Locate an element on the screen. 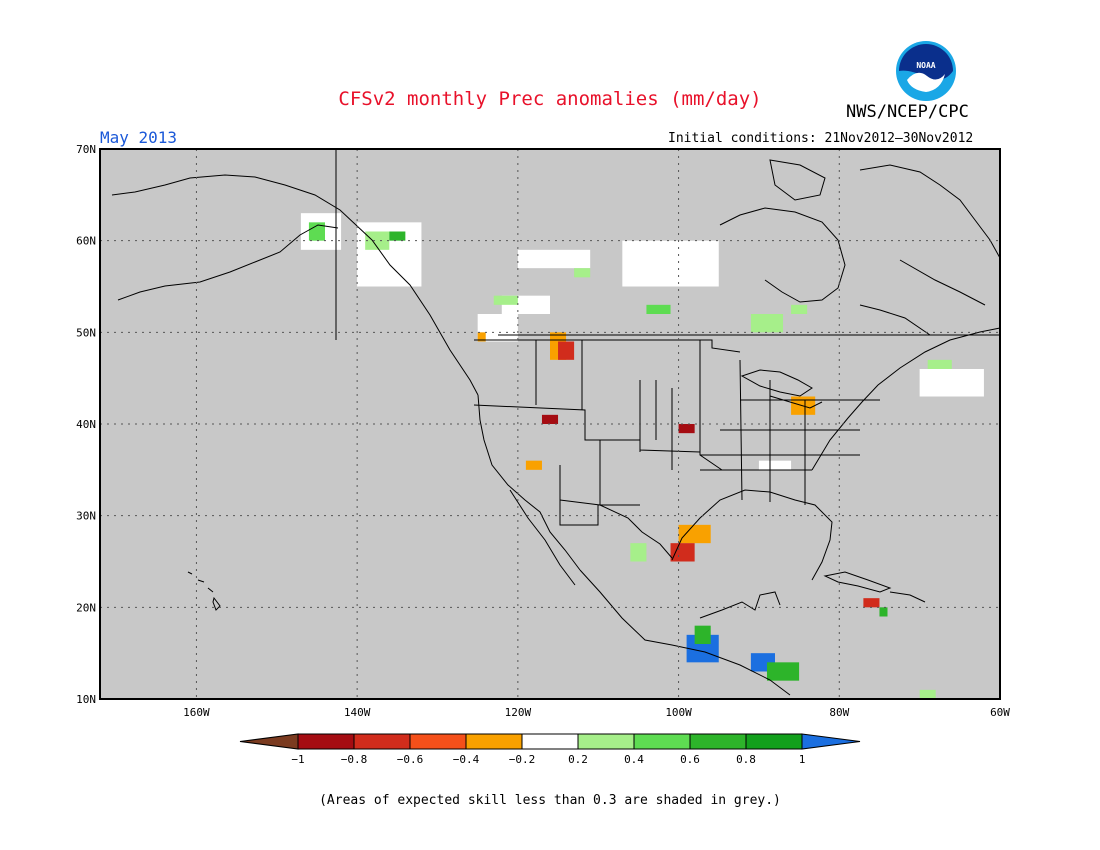 This screenshot has height=850, width=1100. color-legend-swatches is located at coordinates (550, 741).